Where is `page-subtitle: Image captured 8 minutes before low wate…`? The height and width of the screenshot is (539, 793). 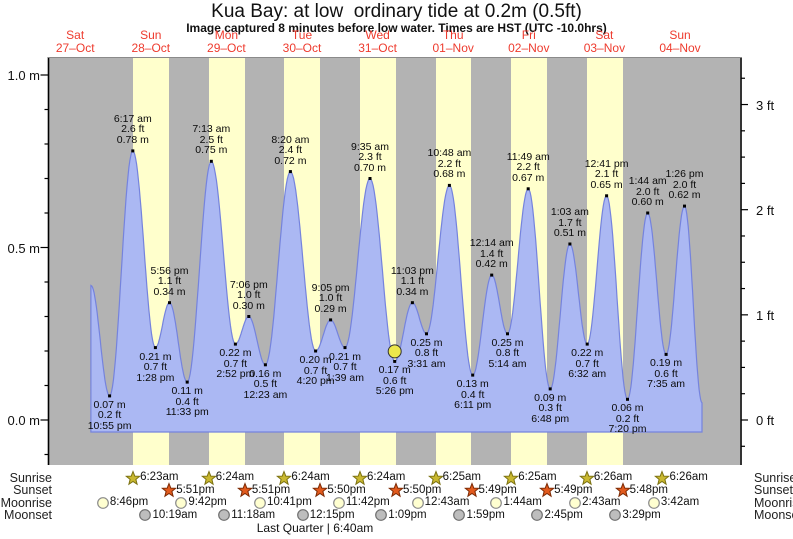
page-subtitle: Image captured 8 minutes before low wate… is located at coordinates (396, 28).